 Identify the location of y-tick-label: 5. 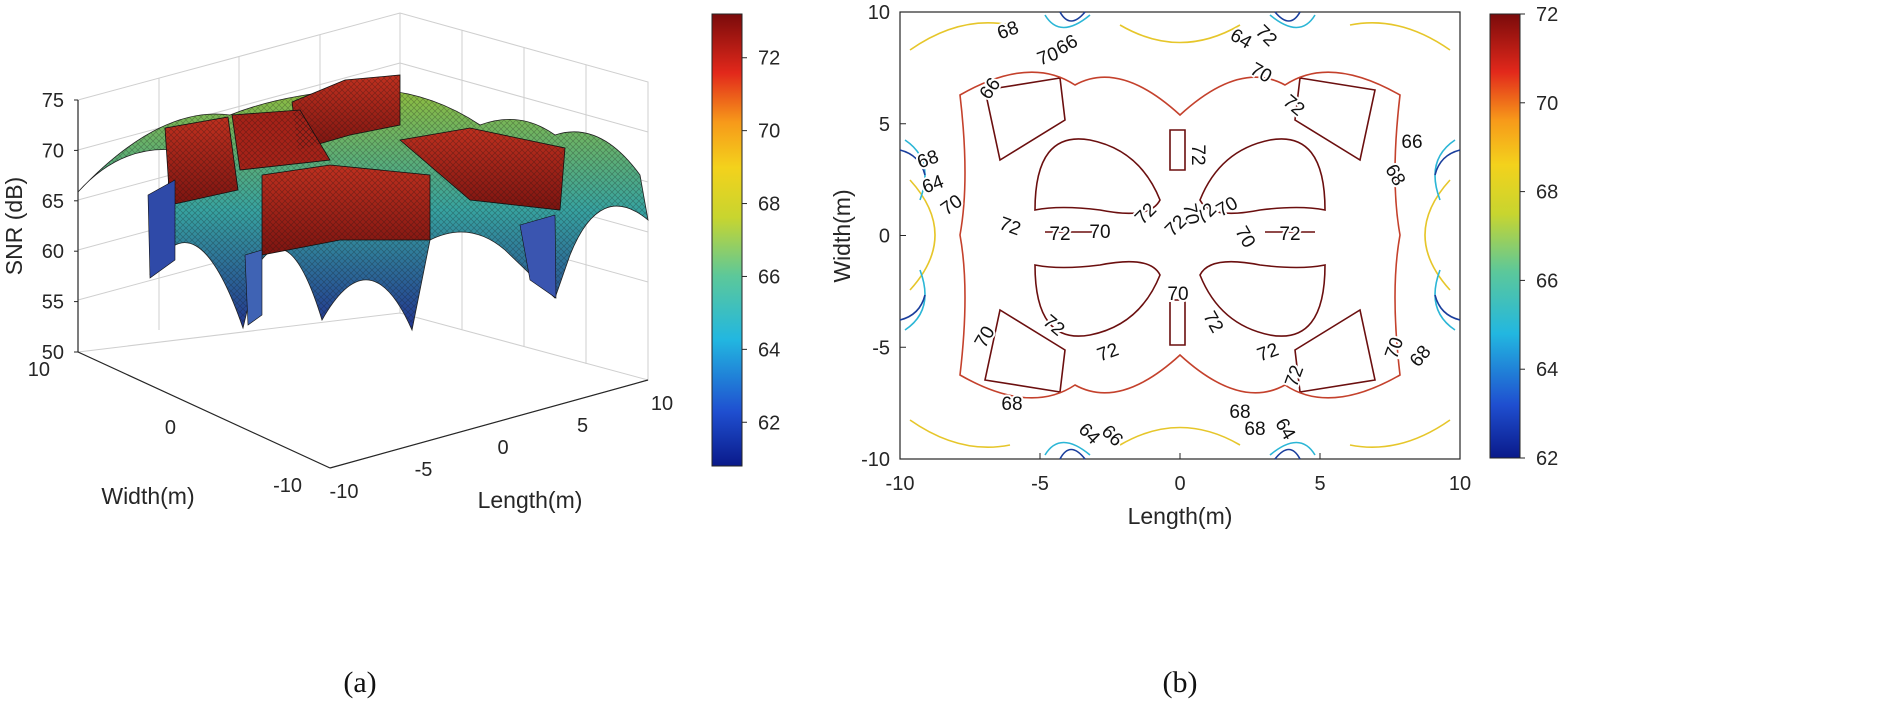
(884, 125).